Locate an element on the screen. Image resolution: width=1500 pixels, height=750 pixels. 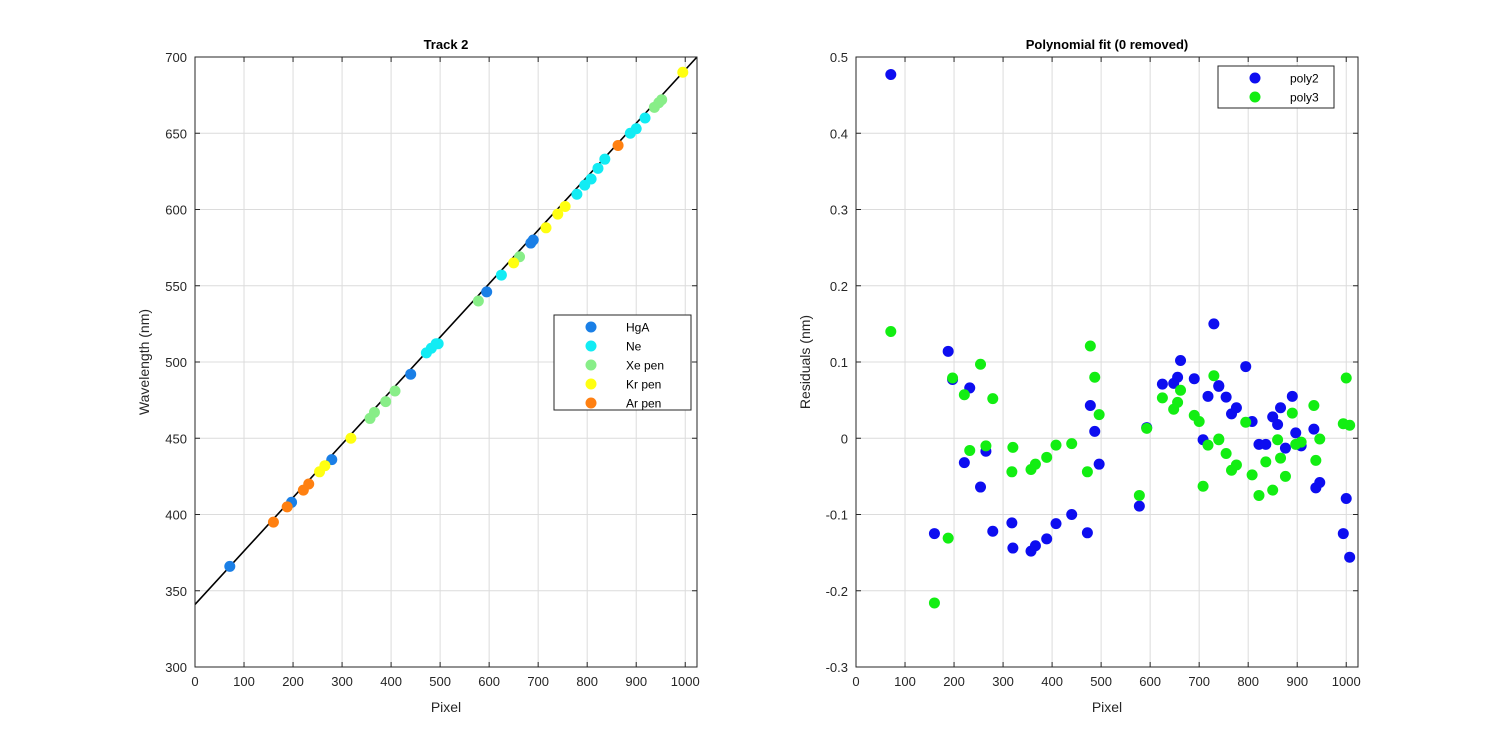
x-tick-label: 900 is located at coordinates (636, 681).